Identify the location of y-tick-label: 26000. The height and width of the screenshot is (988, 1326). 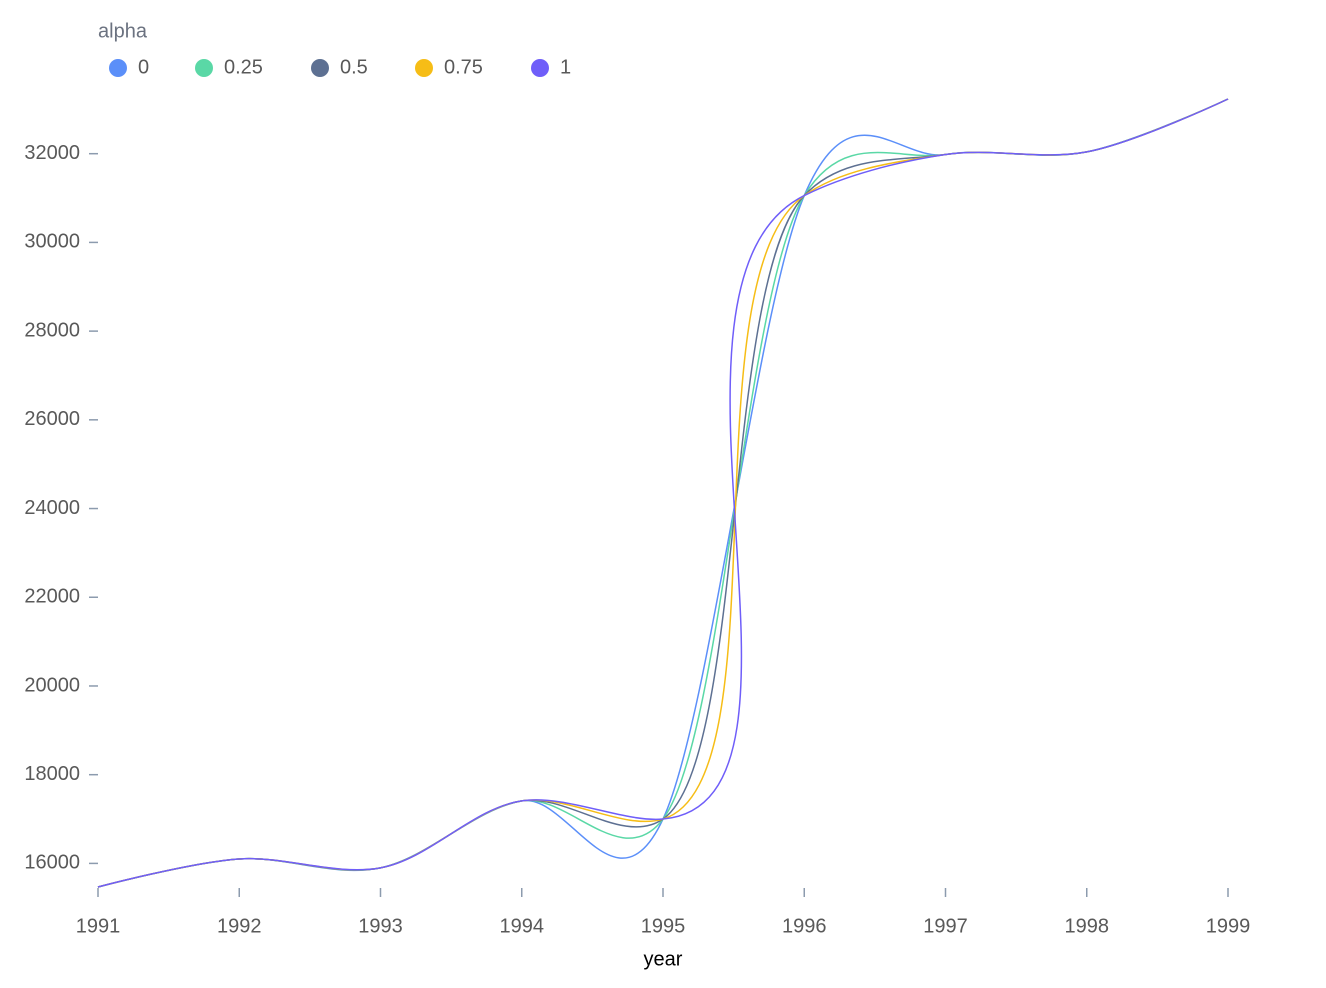
(52, 419).